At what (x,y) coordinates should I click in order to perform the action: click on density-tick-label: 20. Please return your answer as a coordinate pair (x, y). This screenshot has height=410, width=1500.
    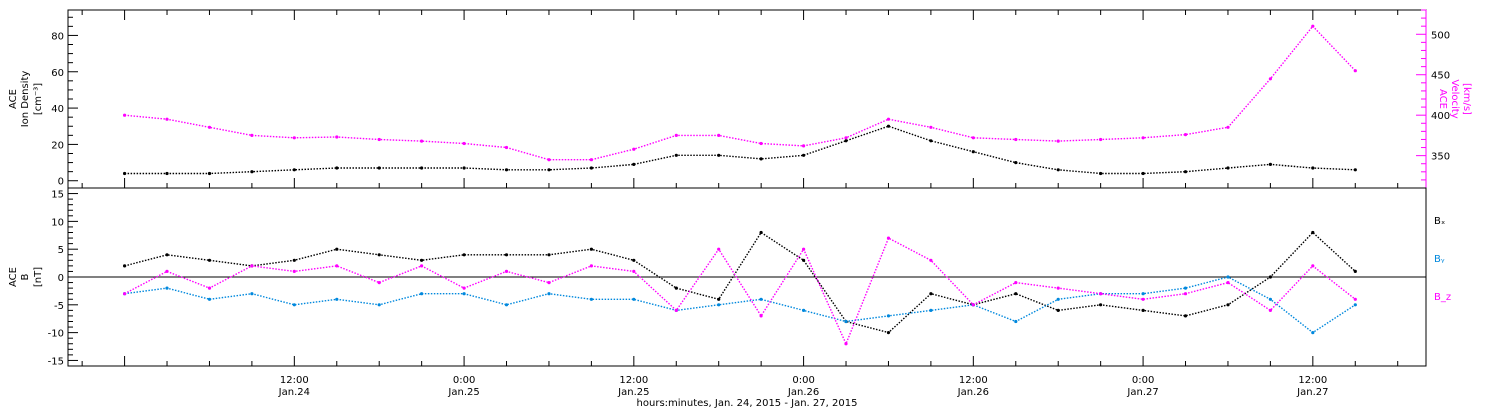
    Looking at the image, I should click on (57, 145).